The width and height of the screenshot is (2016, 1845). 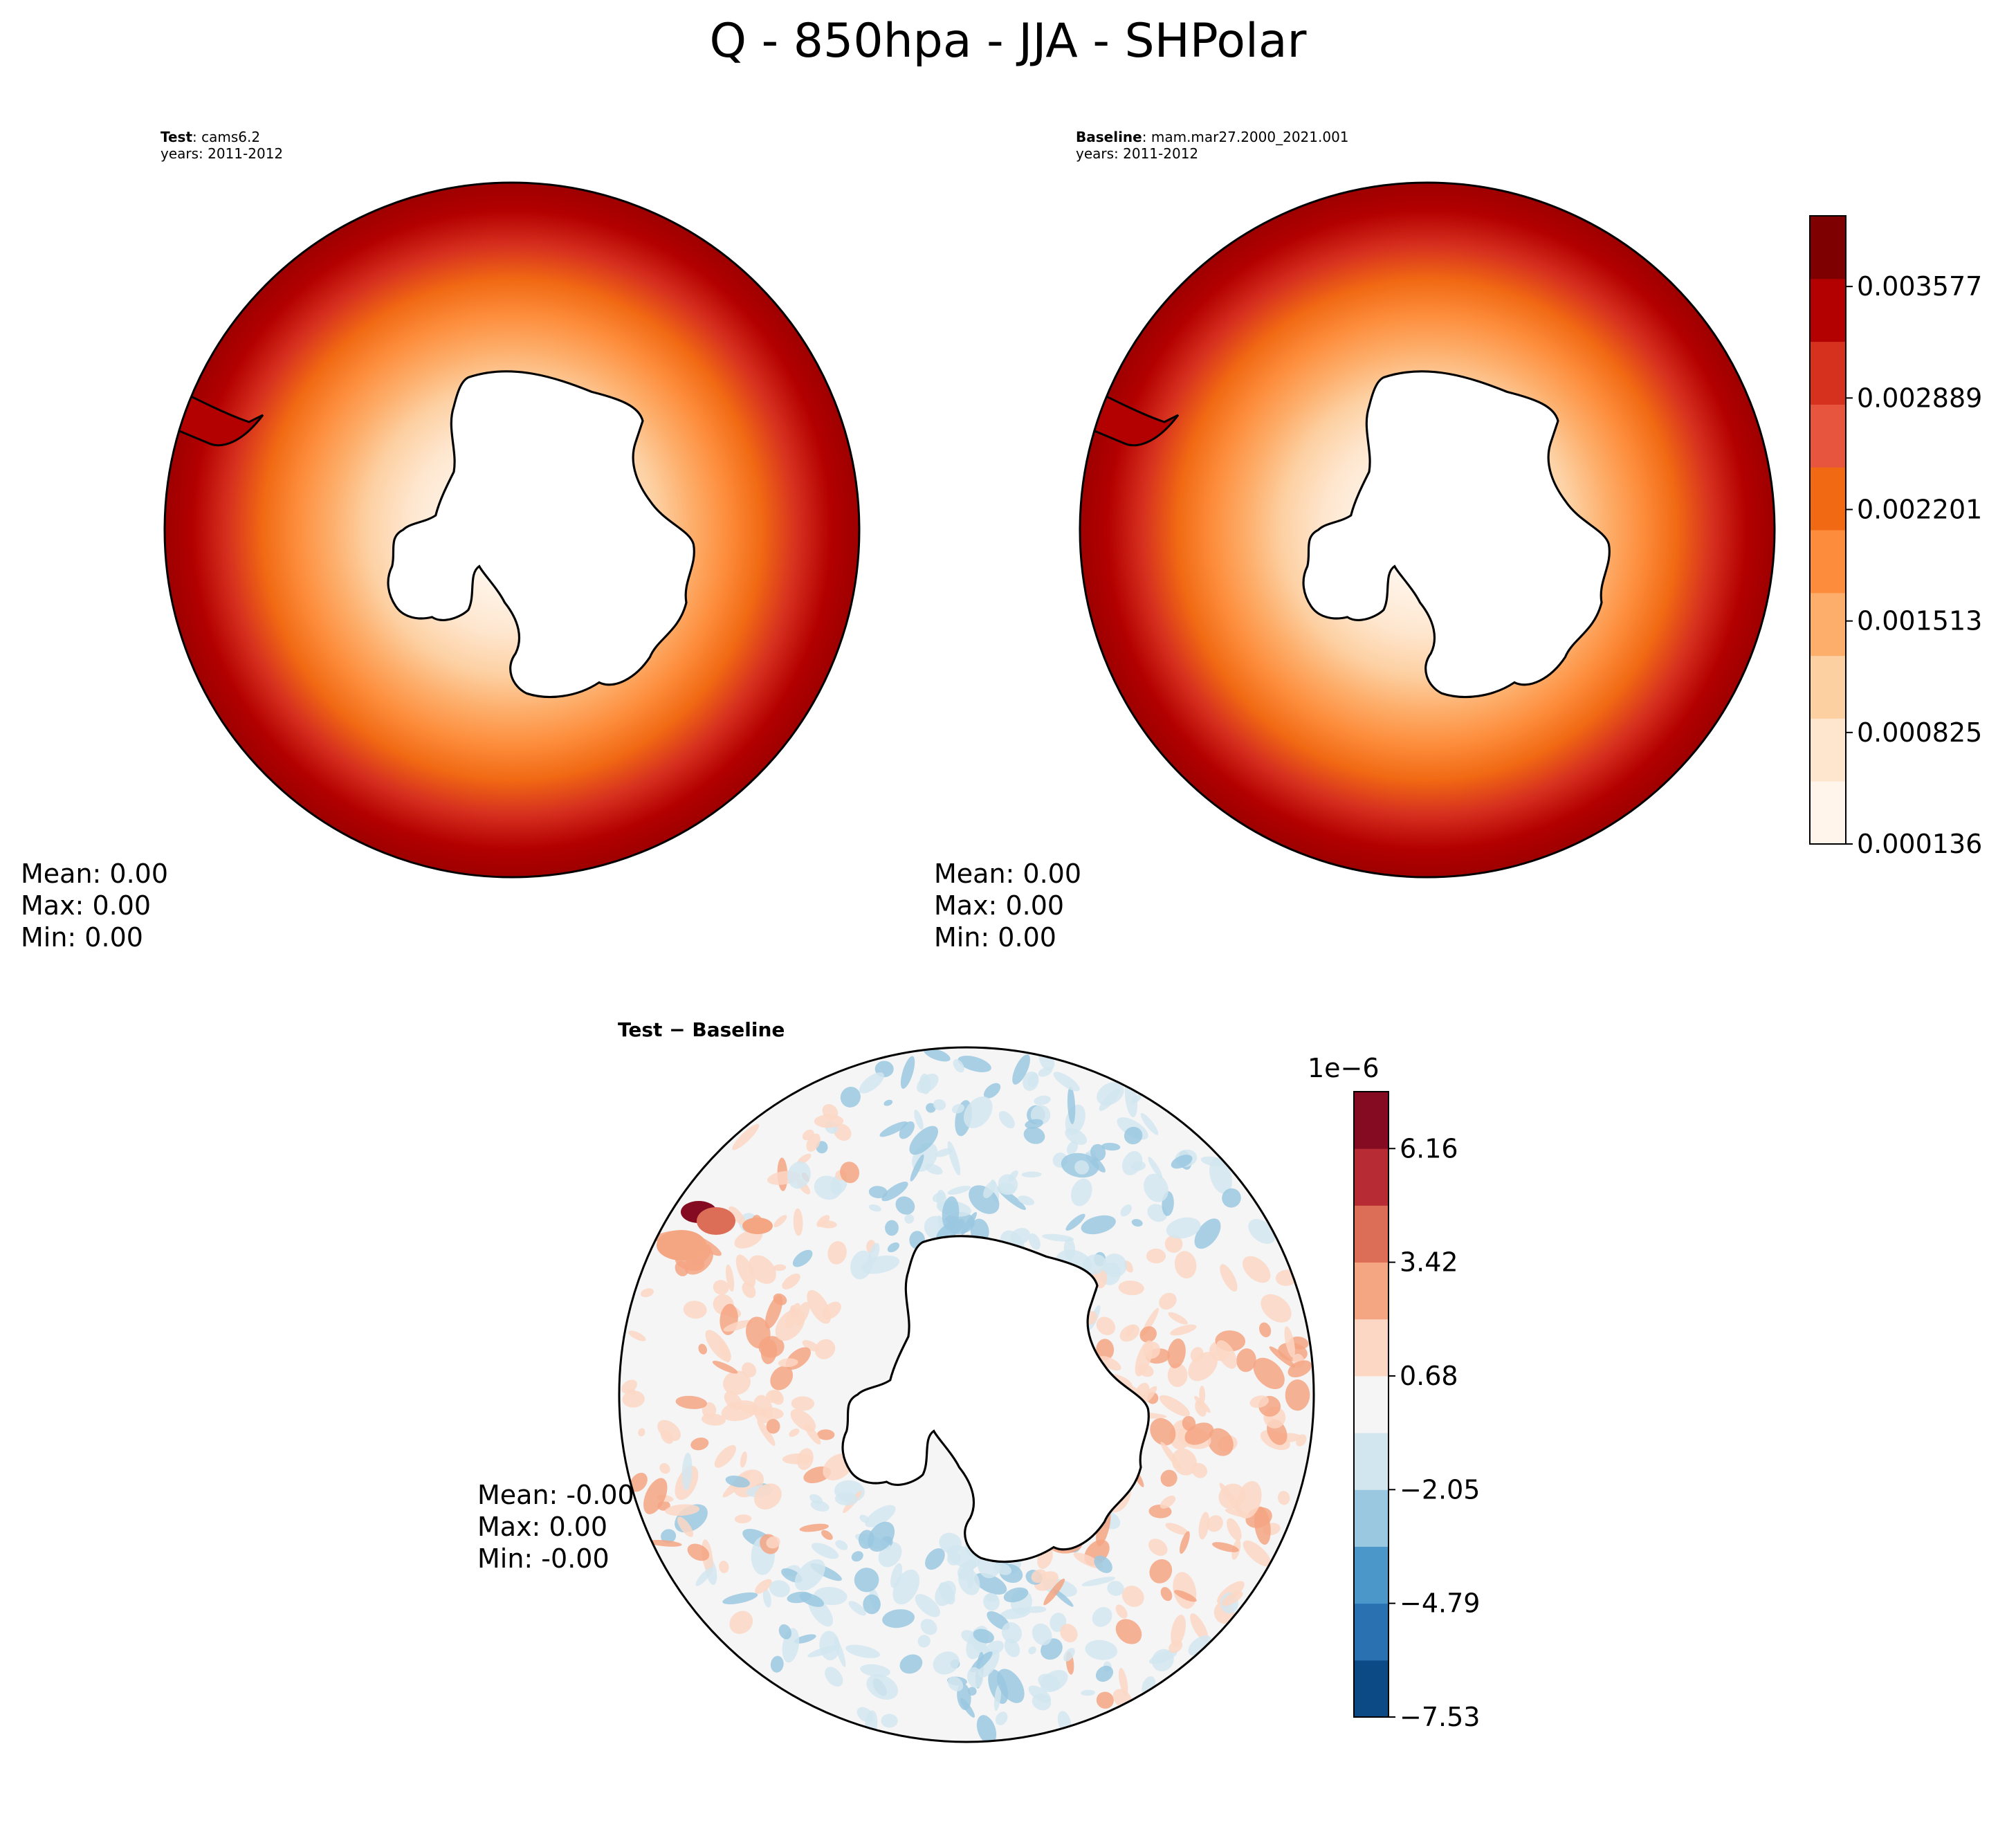 What do you see at coordinates (1429, 1376) in the screenshot?
I see `colorbar-difference-tick-label: 0.68` at bounding box center [1429, 1376].